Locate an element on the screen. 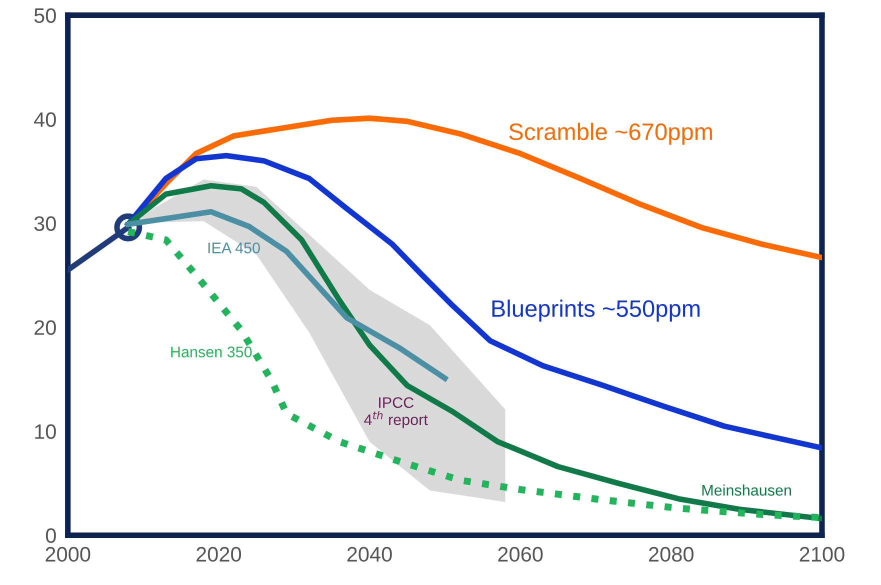 Image resolution: width=881 pixels, height=585 pixels. series-label: IEA 450 is located at coordinates (234, 248).